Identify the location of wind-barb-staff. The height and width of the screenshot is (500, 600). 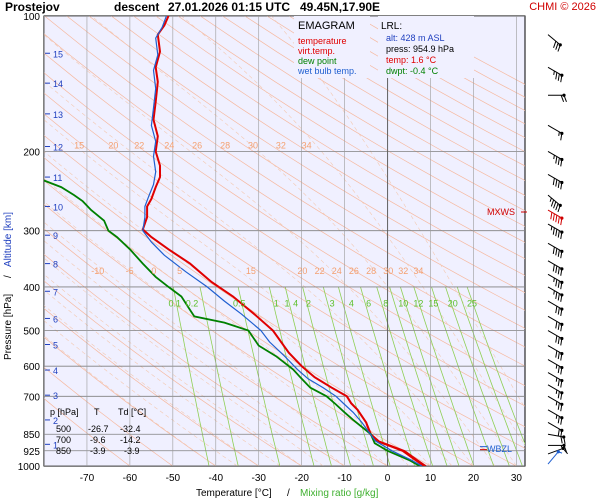
(553, 458).